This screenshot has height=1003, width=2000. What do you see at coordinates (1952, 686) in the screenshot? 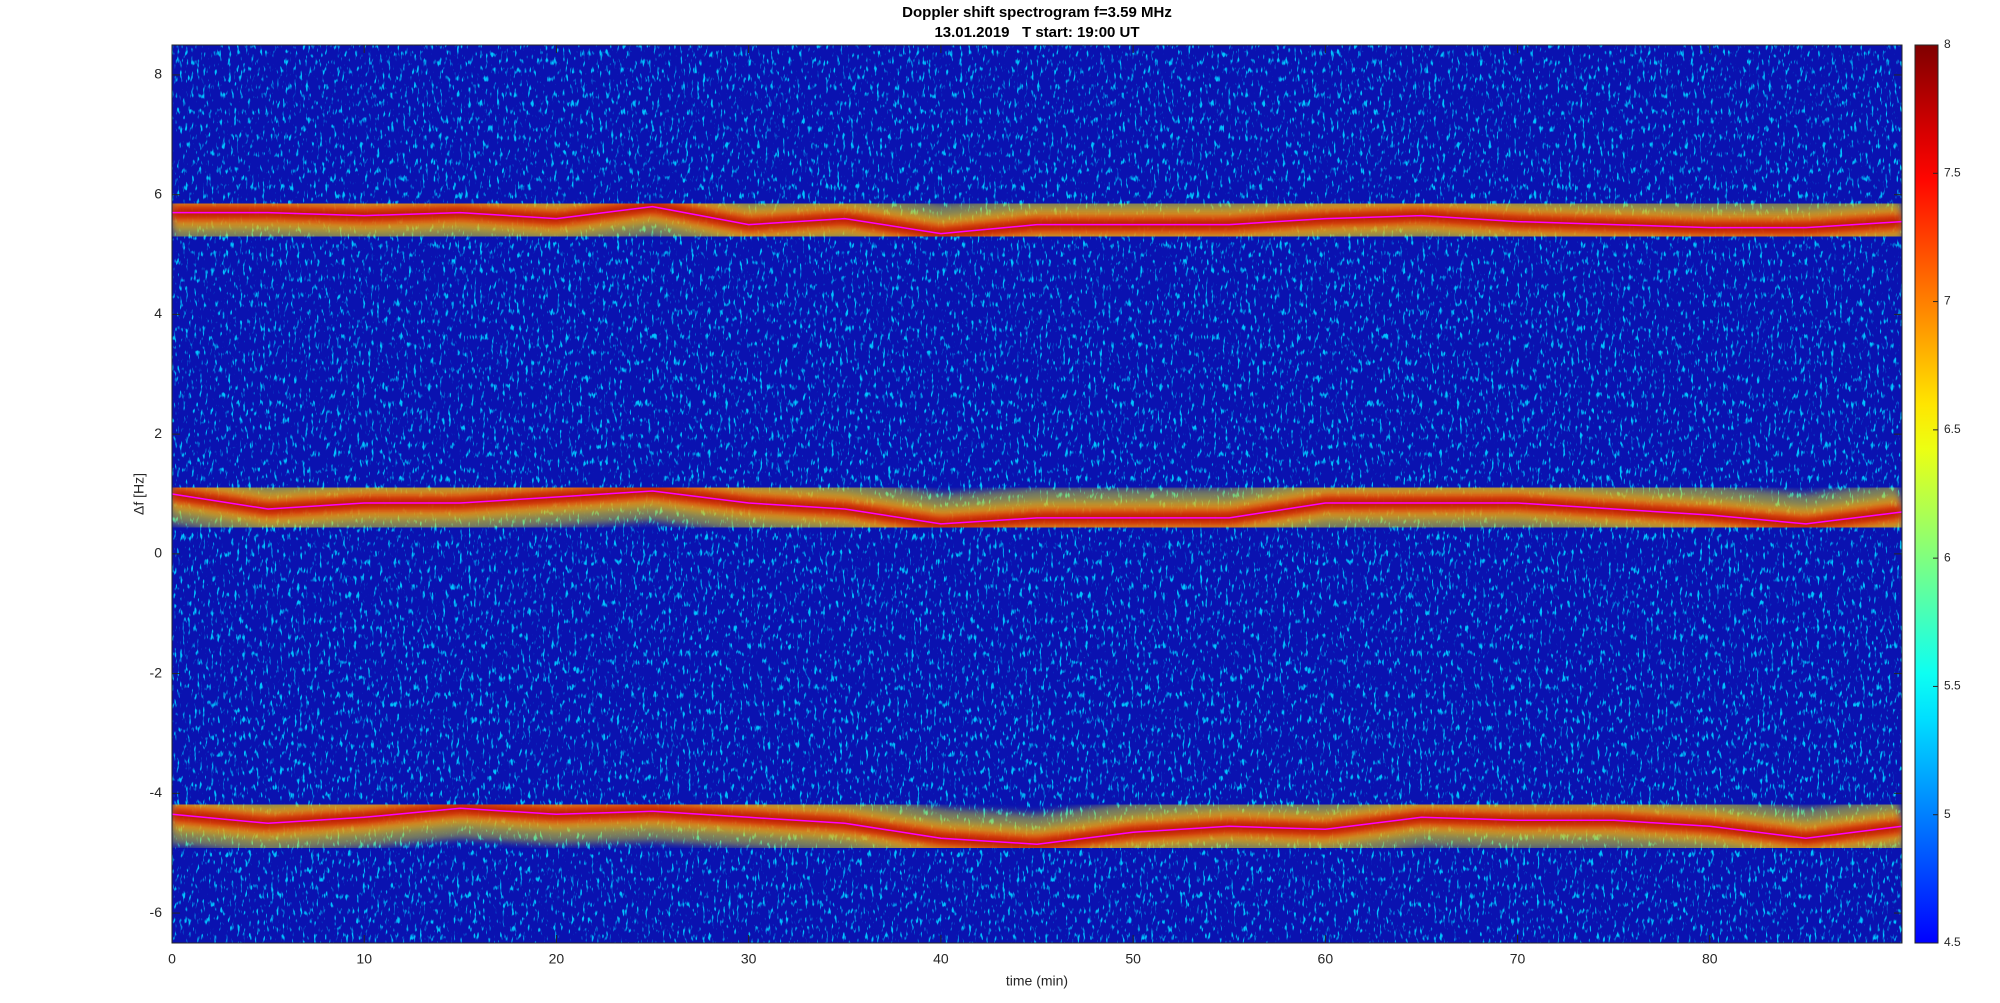
I see `colorbar-tick-label: 5.5` at bounding box center [1952, 686].